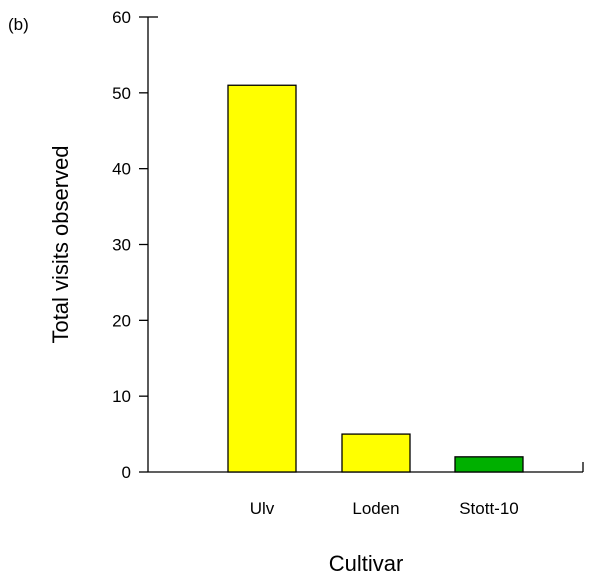 This screenshot has height=578, width=597. I want to click on x-tick-label: Stott-10, so click(489, 508).